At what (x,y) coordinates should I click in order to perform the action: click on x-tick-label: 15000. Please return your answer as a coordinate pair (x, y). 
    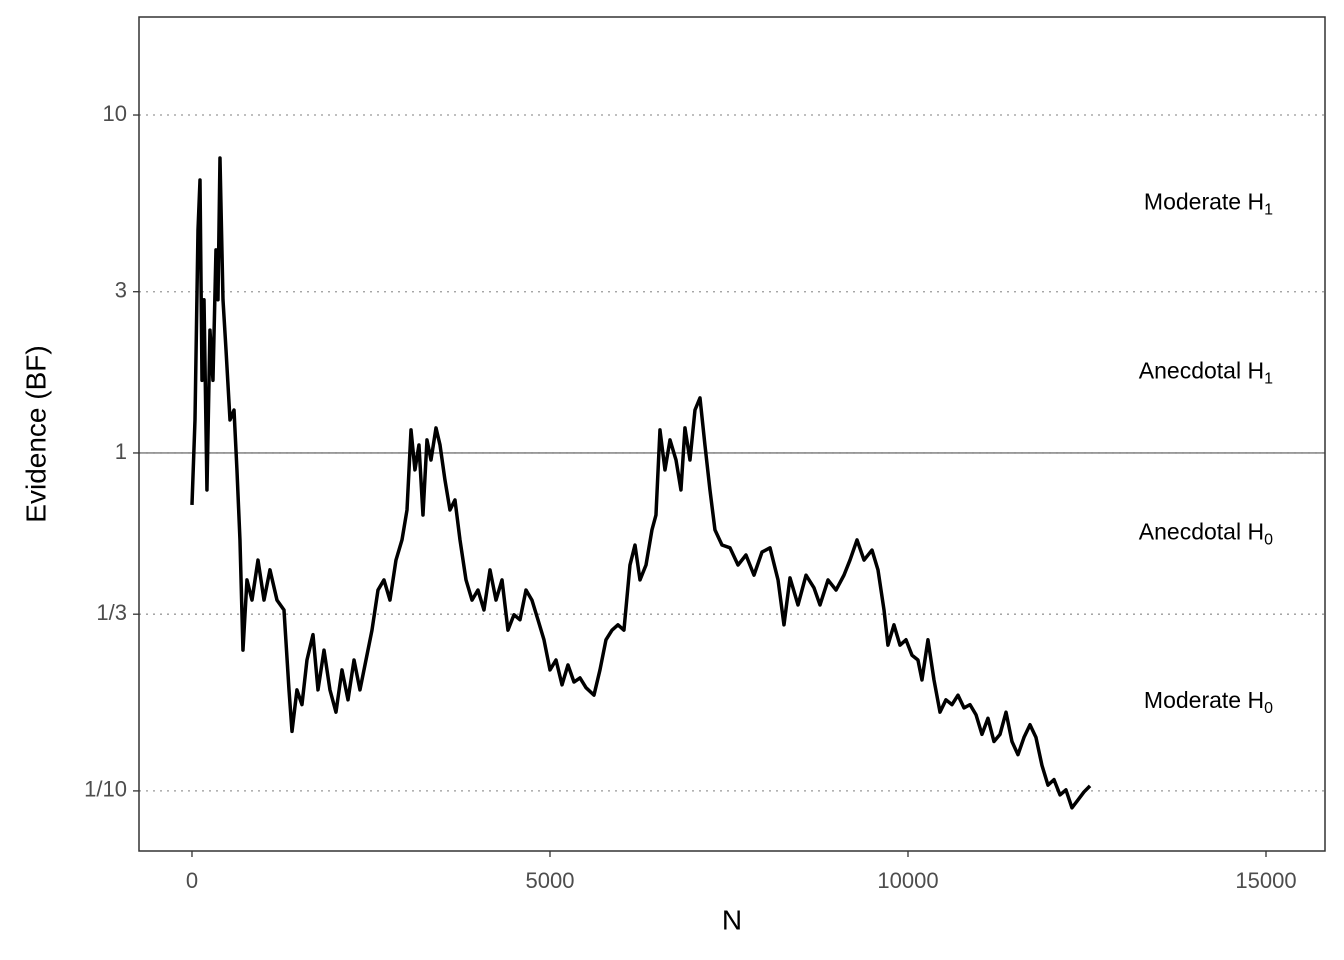
    Looking at the image, I should click on (1265, 880).